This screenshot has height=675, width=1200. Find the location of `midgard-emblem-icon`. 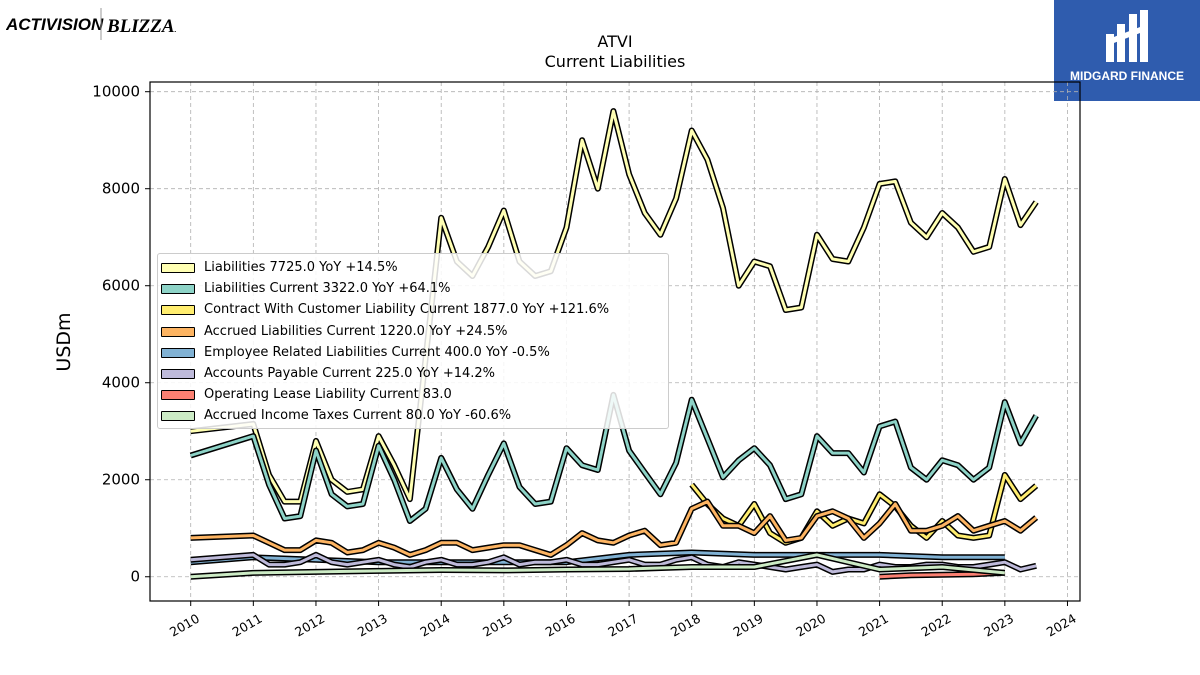

midgard-emblem-icon is located at coordinates (1127, 36).